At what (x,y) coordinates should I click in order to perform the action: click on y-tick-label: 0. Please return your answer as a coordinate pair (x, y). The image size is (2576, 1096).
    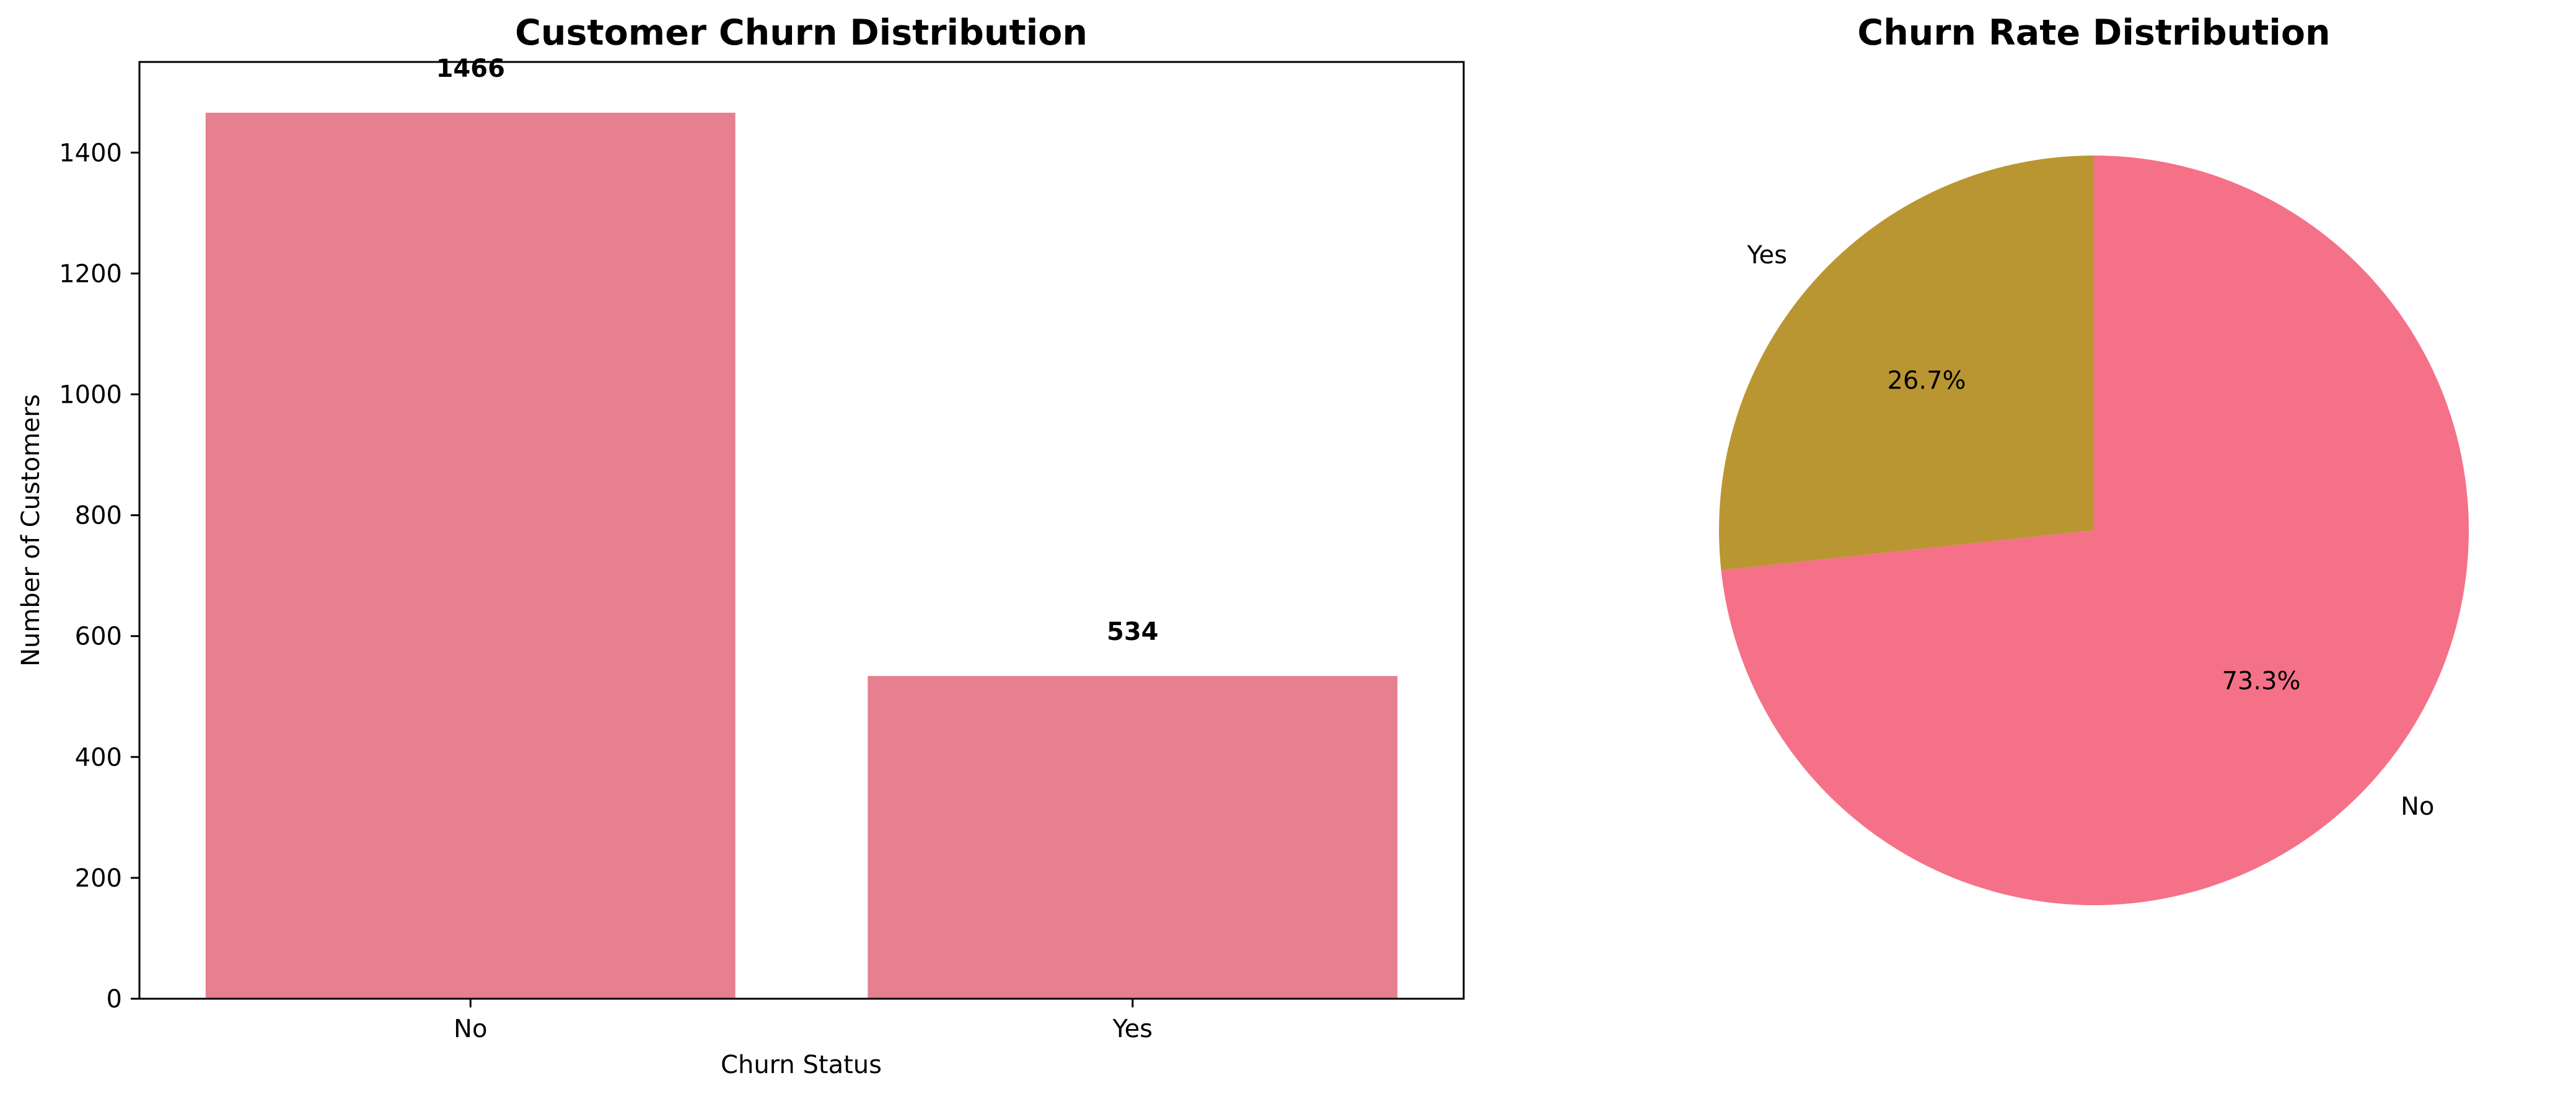
    Looking at the image, I should click on (114, 999).